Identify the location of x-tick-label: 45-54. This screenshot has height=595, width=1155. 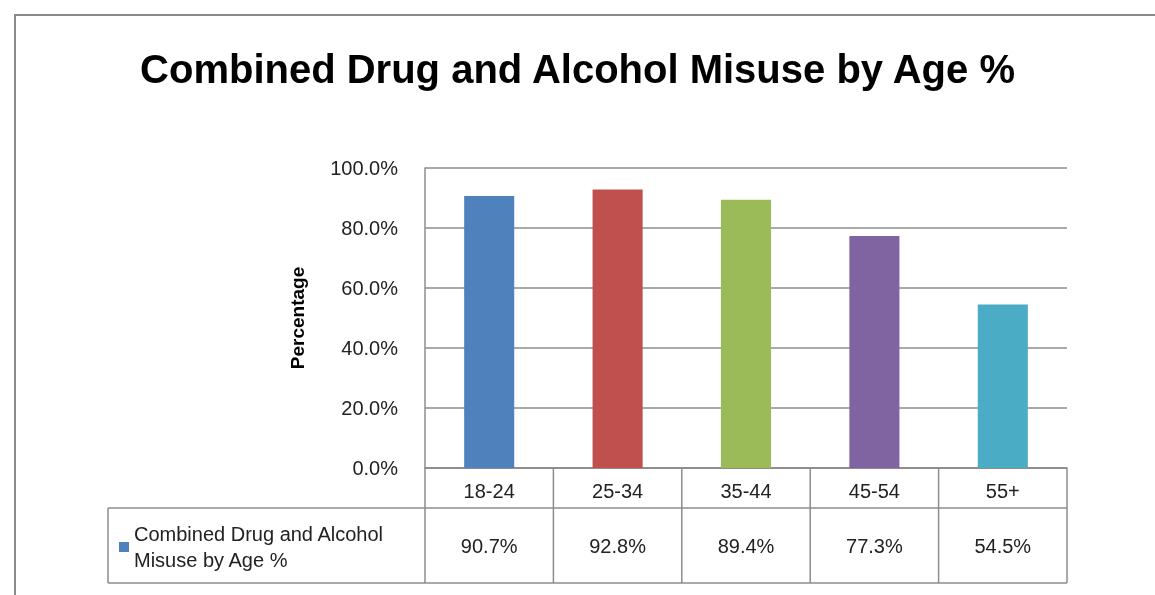
(874, 491).